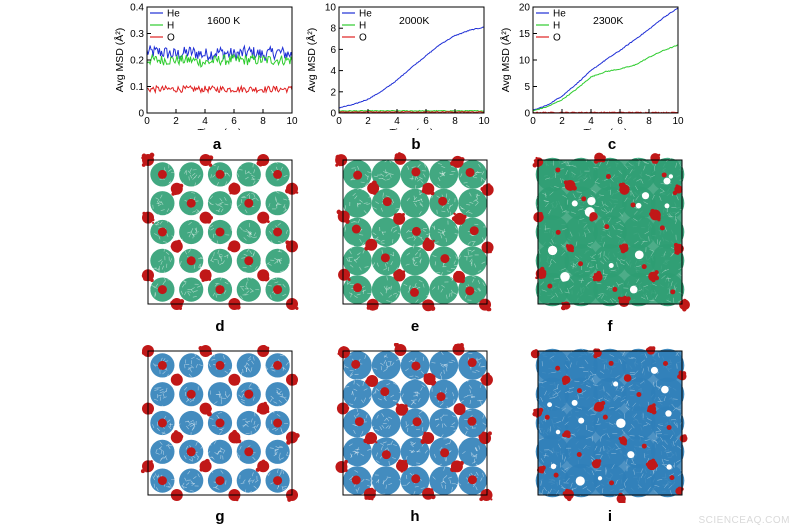 The height and width of the screenshot is (530, 800). Describe the element at coordinates (357, 261) in the screenshot. I see `atom-blob` at that location.